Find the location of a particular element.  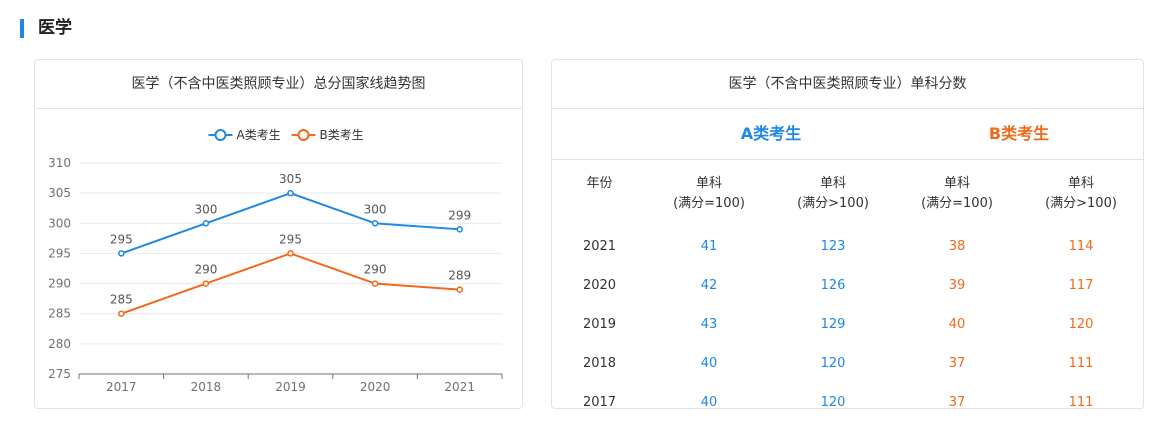

x-tick-label: 2021 is located at coordinates (459, 387).